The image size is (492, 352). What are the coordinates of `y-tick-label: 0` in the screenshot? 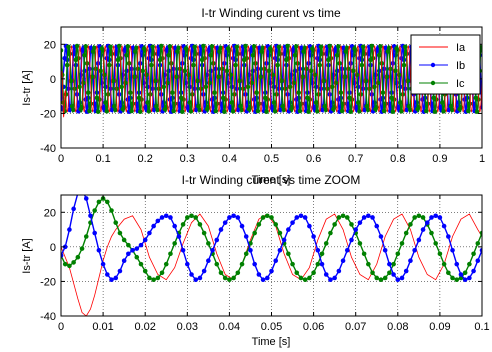 It's located at (53, 80).